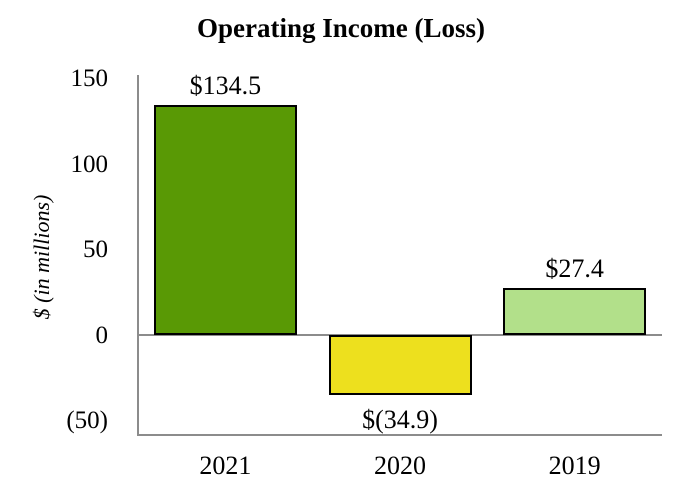  Describe the element at coordinates (400, 419) in the screenshot. I see `bar-value-label-2020: $(34.9)` at that location.